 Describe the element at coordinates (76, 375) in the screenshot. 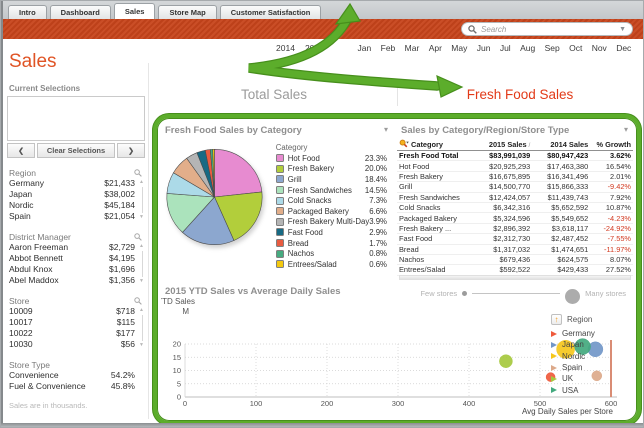

I see `list-item-convenience: Convenience 54.2%` at that location.